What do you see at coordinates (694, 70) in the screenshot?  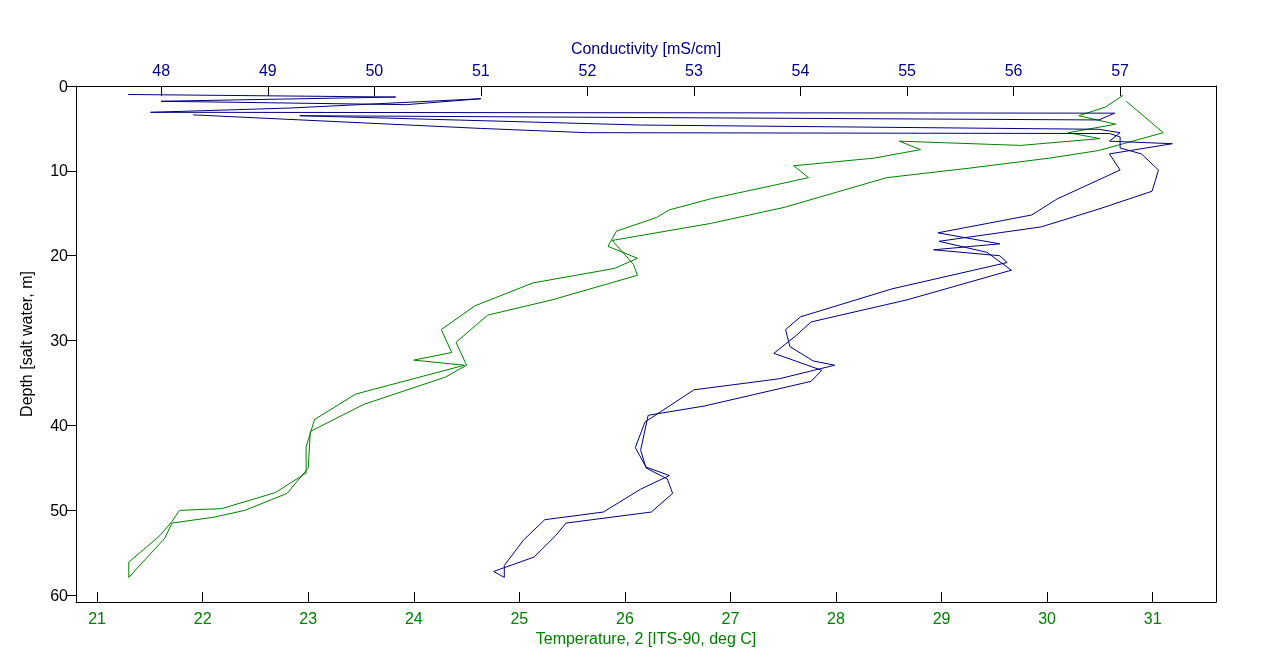 I see `x2-tick-label: 53` at bounding box center [694, 70].